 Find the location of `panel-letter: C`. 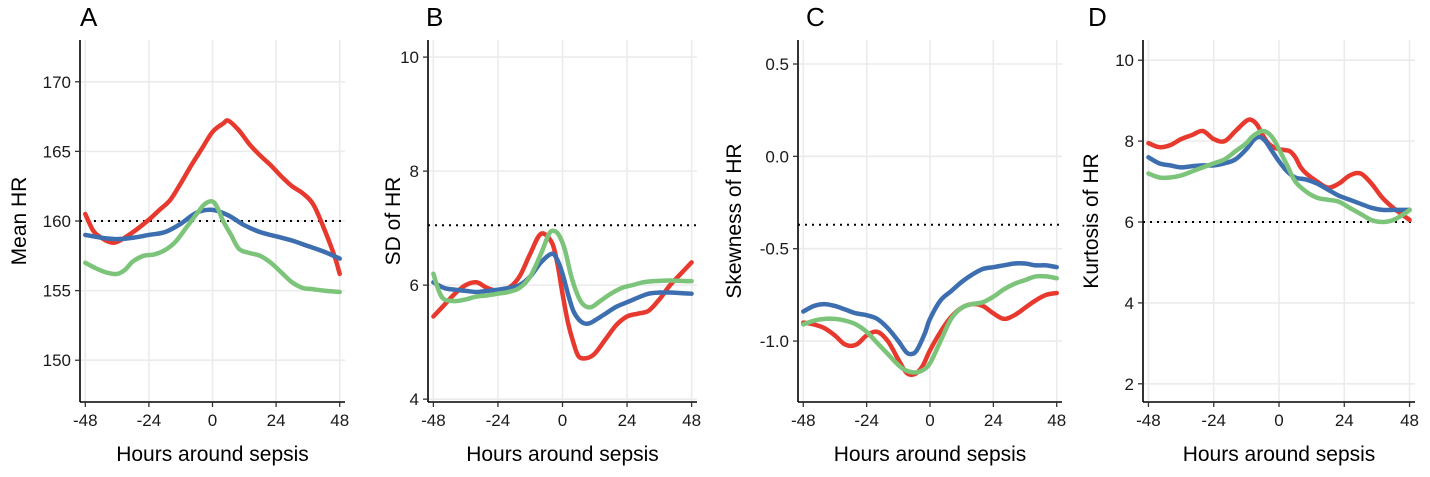

panel-letter: C is located at coordinates (815, 17).